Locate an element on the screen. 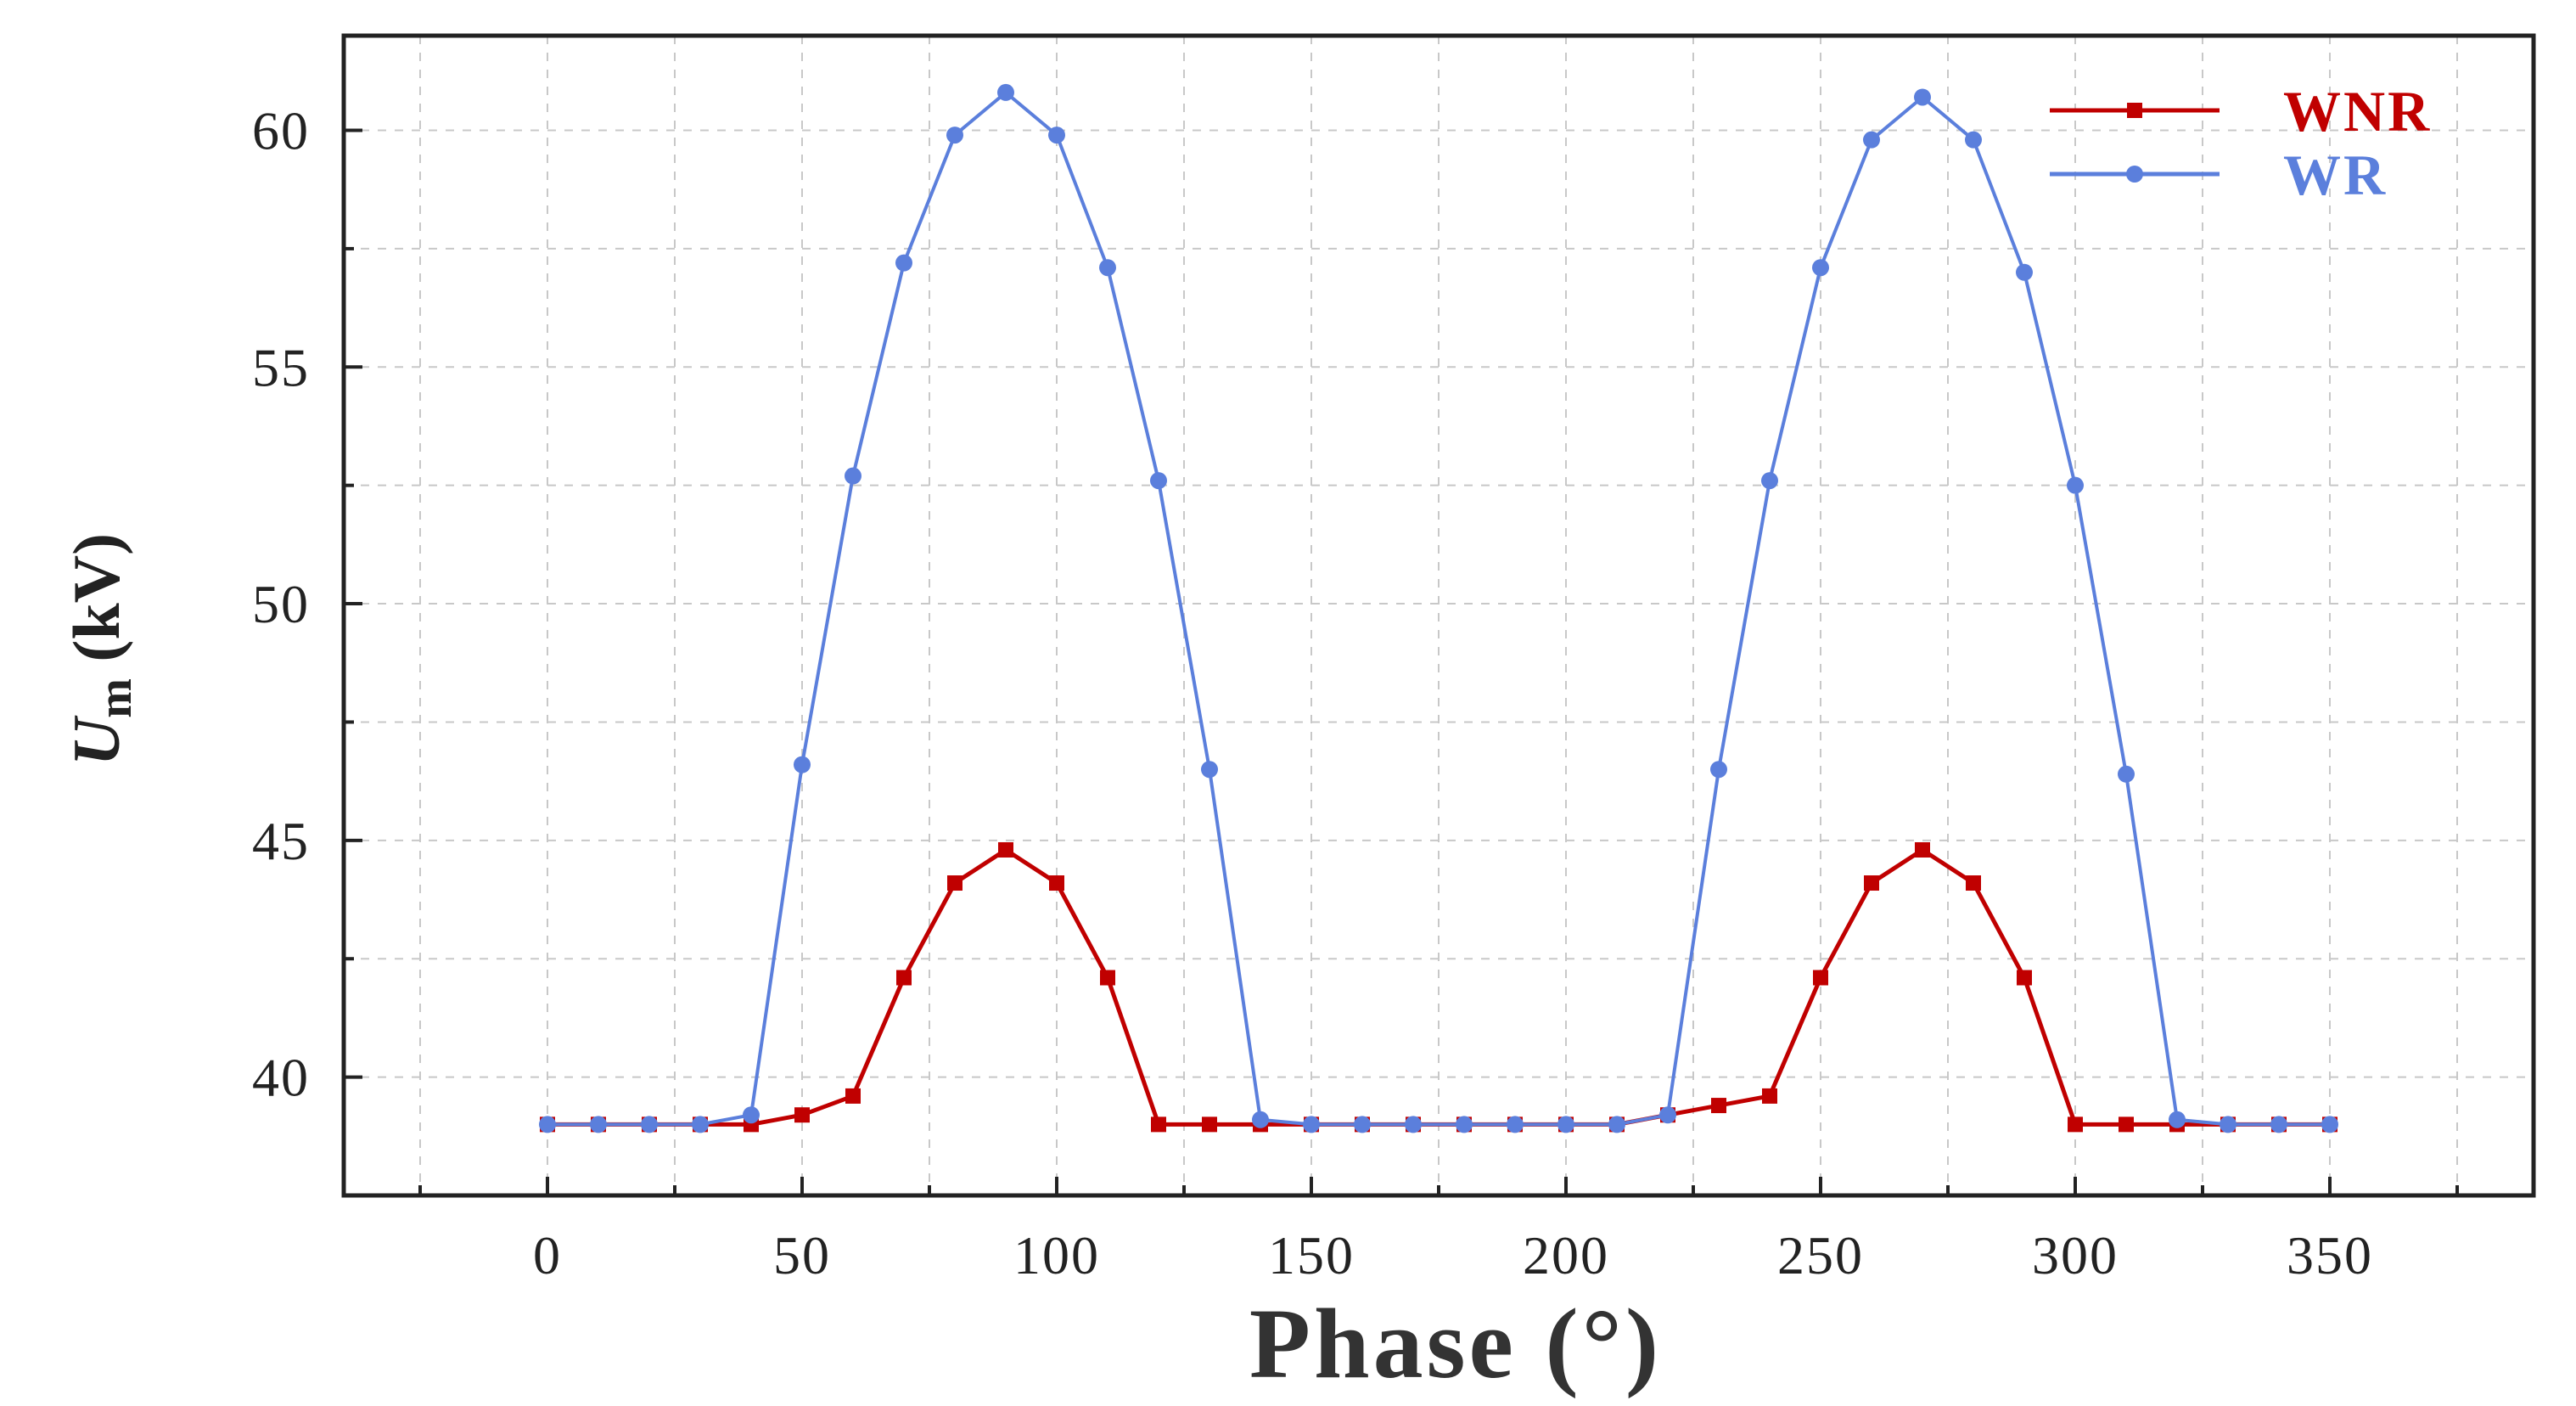 Image resolution: width=2576 pixels, height=1406 pixels. legend-marker-wr is located at coordinates (2134, 174).